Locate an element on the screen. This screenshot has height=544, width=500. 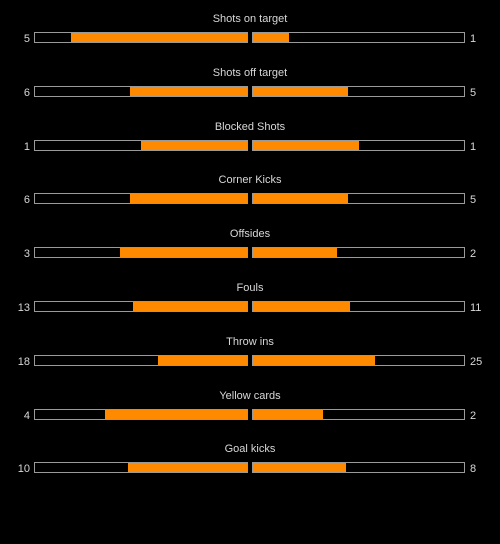
stat-row-fouls: Fouls 13 11 is located at coordinates (250, 298).